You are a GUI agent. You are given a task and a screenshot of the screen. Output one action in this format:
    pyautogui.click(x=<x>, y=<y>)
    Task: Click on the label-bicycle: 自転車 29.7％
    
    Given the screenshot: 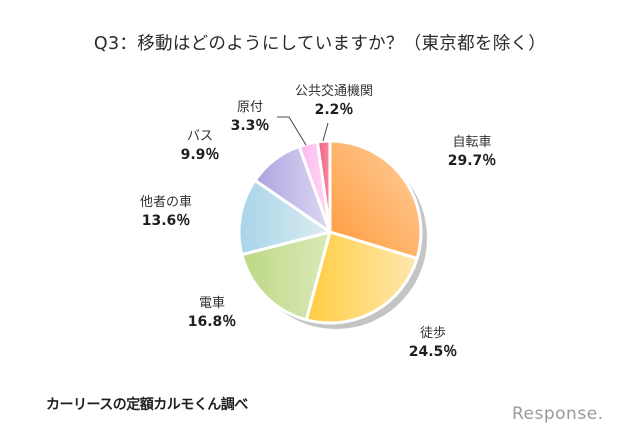 What is the action you would take?
    pyautogui.click(x=472, y=152)
    